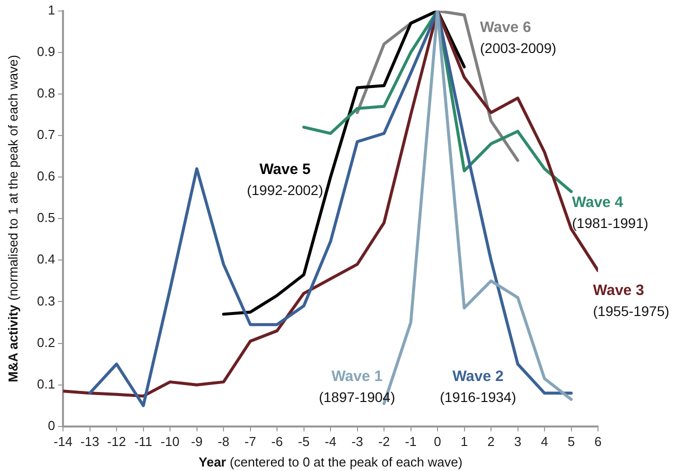  What do you see at coordinates (518, 441) in the screenshot?
I see `x-tick-label: 3` at bounding box center [518, 441].